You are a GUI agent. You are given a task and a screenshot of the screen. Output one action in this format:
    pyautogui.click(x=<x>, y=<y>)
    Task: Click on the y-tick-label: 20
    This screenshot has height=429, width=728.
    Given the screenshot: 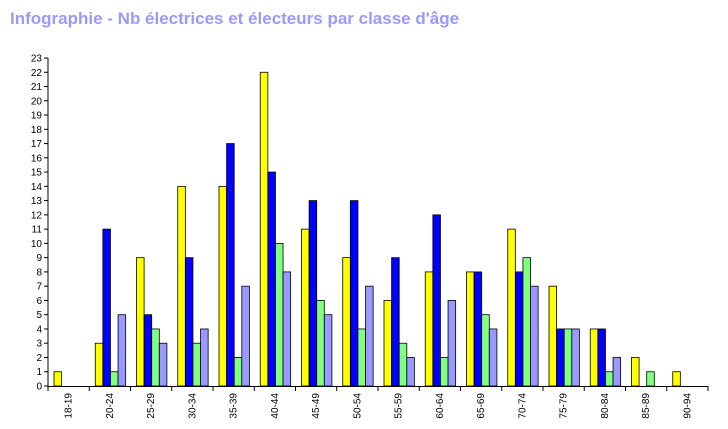 What is the action you would take?
    pyautogui.click(x=37, y=101)
    